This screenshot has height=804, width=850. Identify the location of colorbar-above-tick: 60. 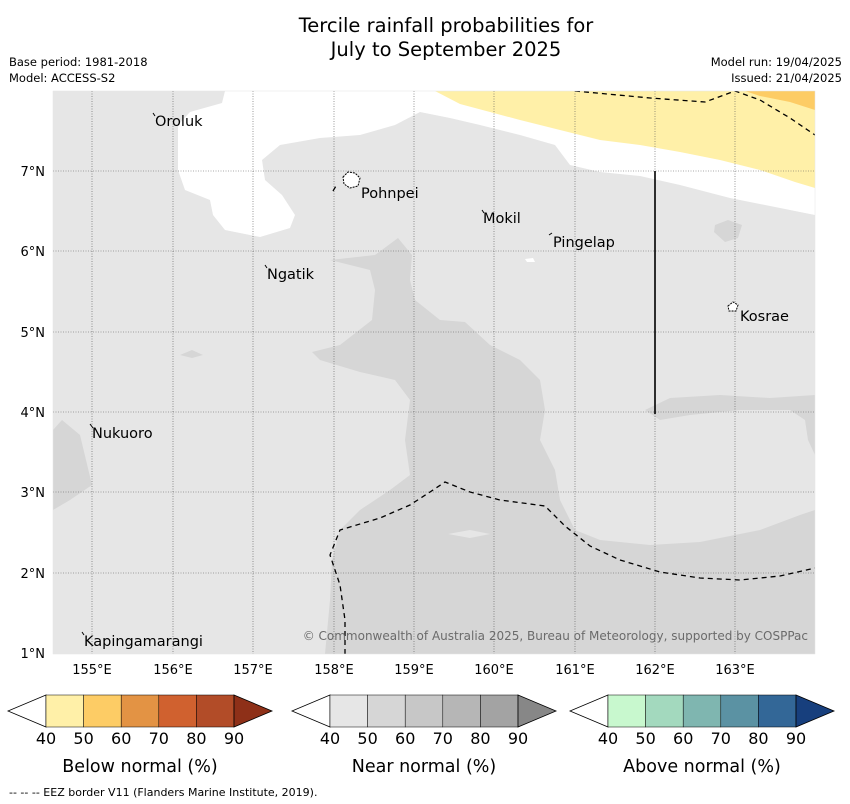
(683, 738).